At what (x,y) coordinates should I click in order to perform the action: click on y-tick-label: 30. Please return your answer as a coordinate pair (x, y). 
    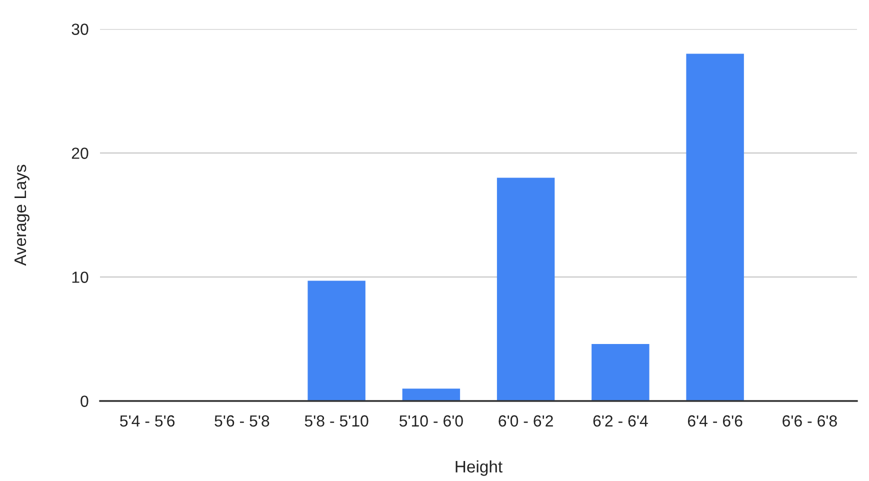
    Looking at the image, I should click on (80, 29).